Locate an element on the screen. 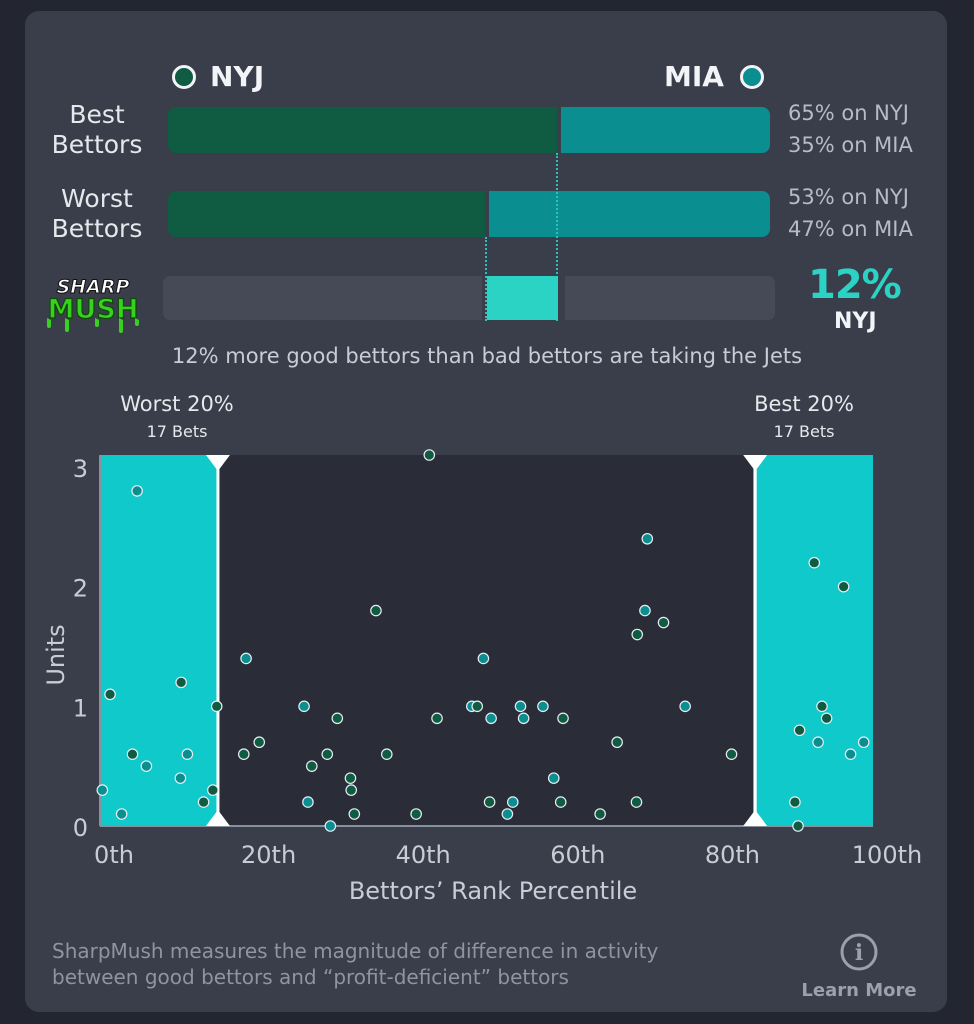 This screenshot has width=974, height=1024. right-team-label: MIA is located at coordinates (694, 76).